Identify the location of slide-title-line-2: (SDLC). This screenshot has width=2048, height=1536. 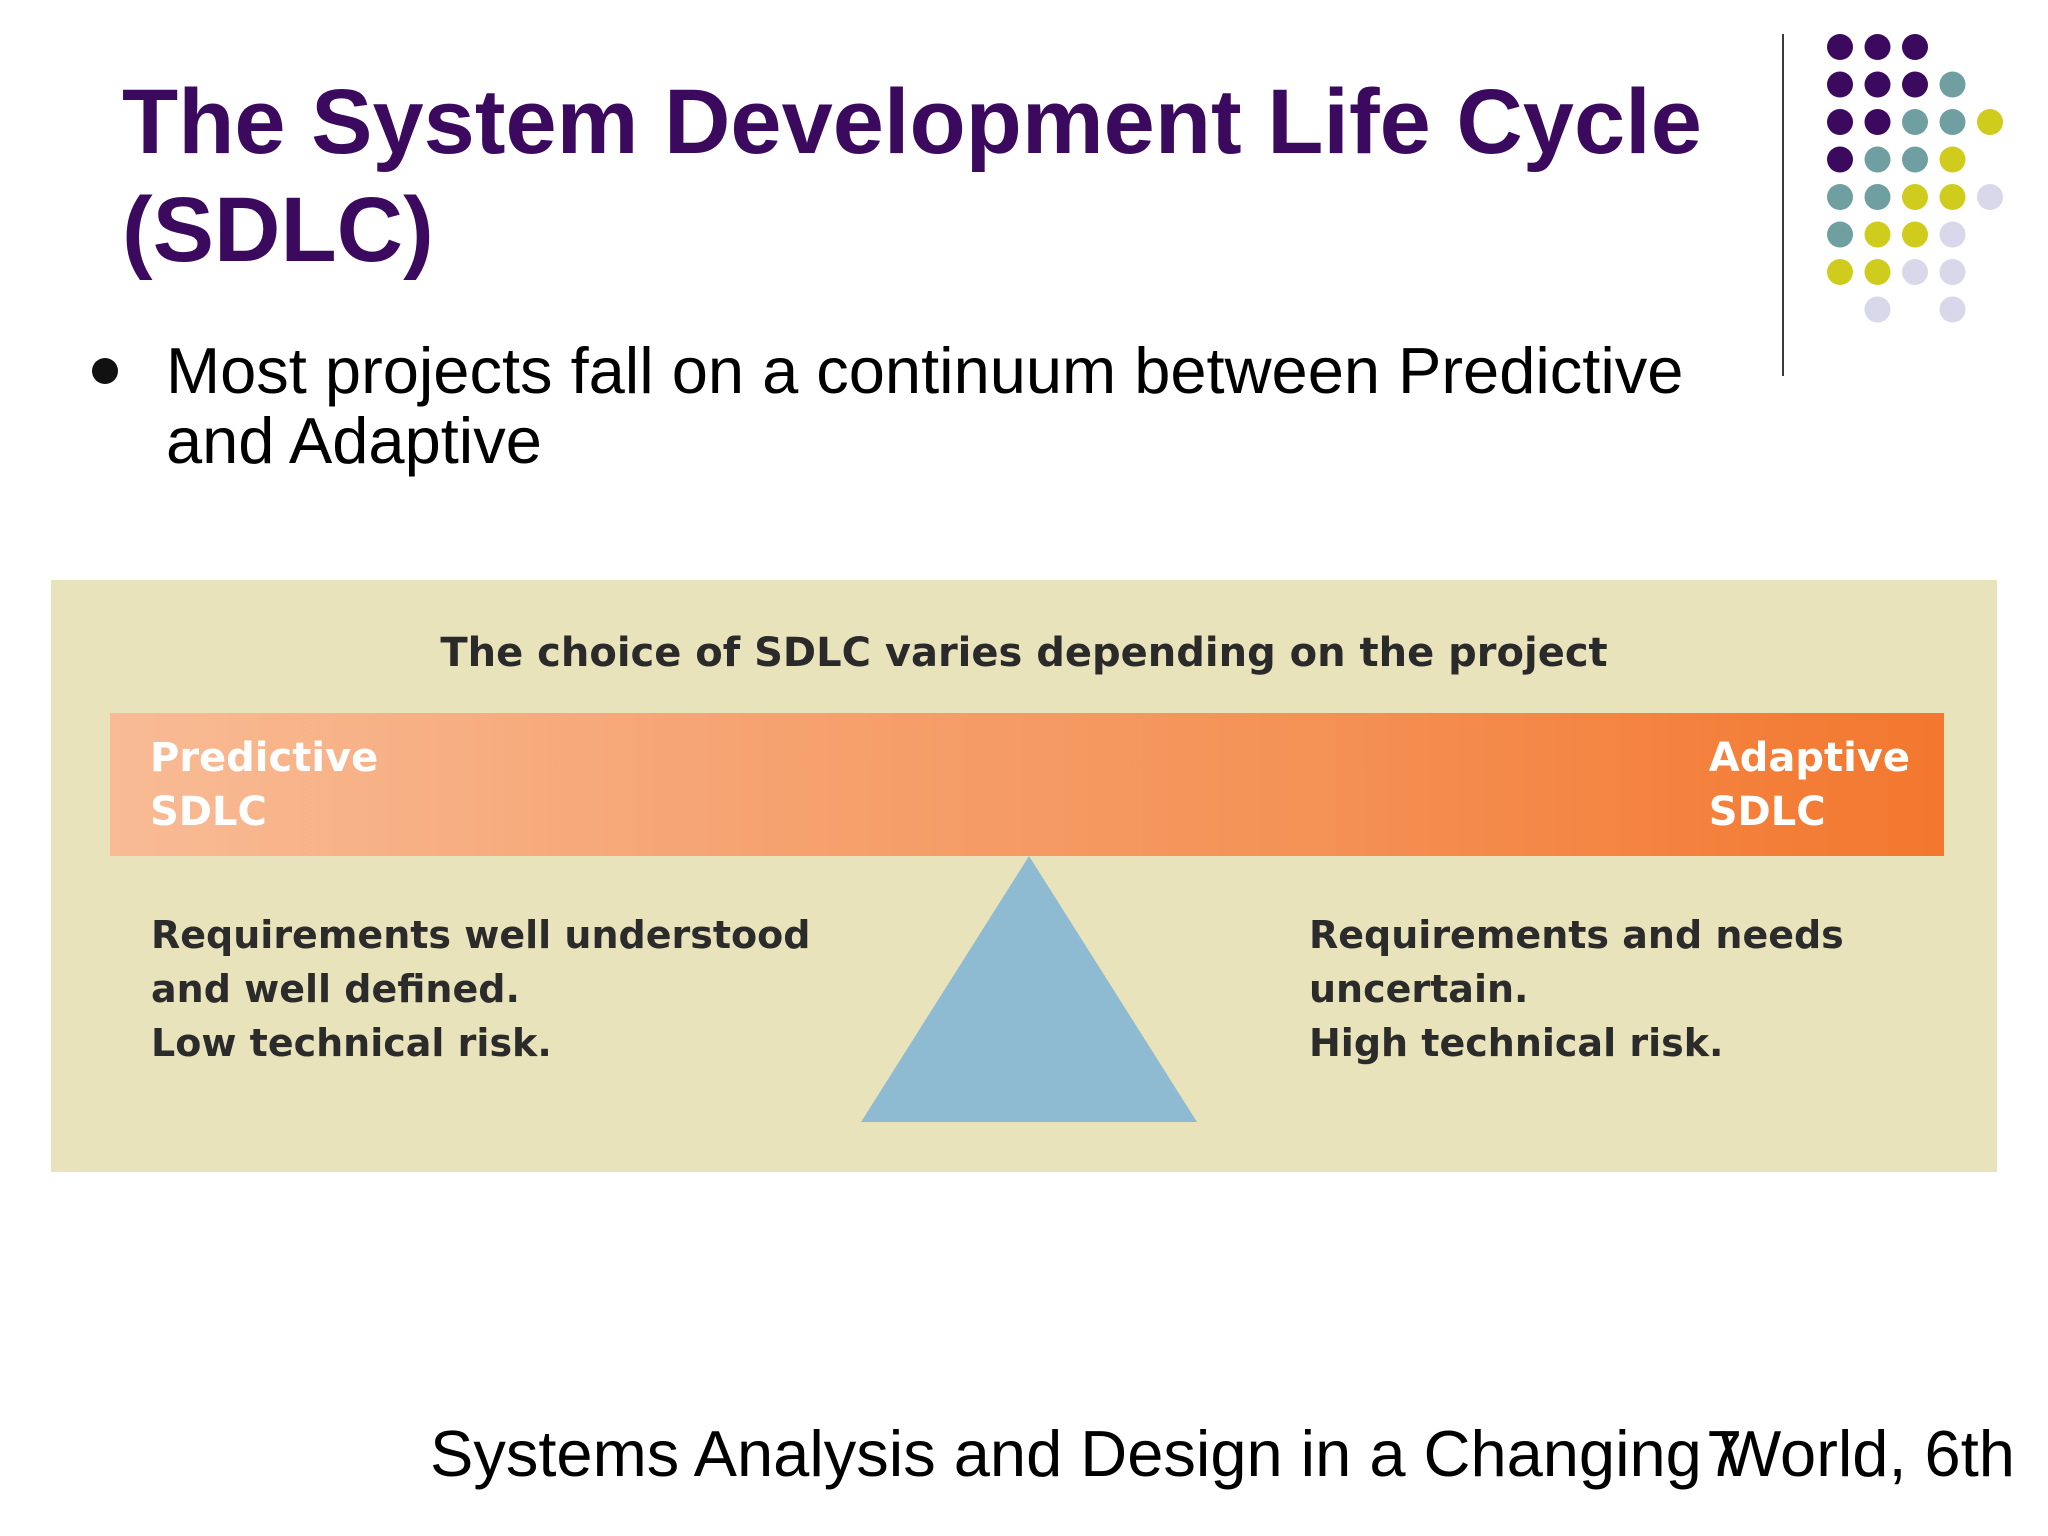
(278, 230).